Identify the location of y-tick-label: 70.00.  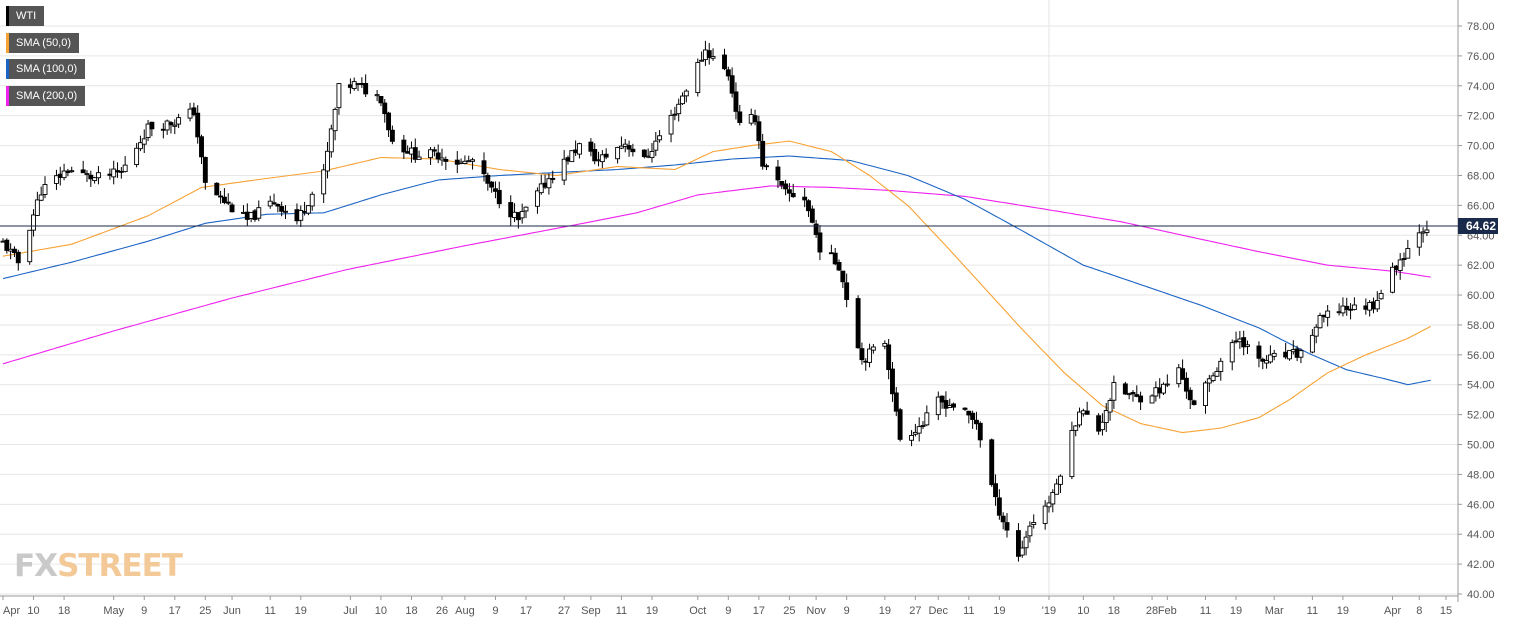
(1481, 147).